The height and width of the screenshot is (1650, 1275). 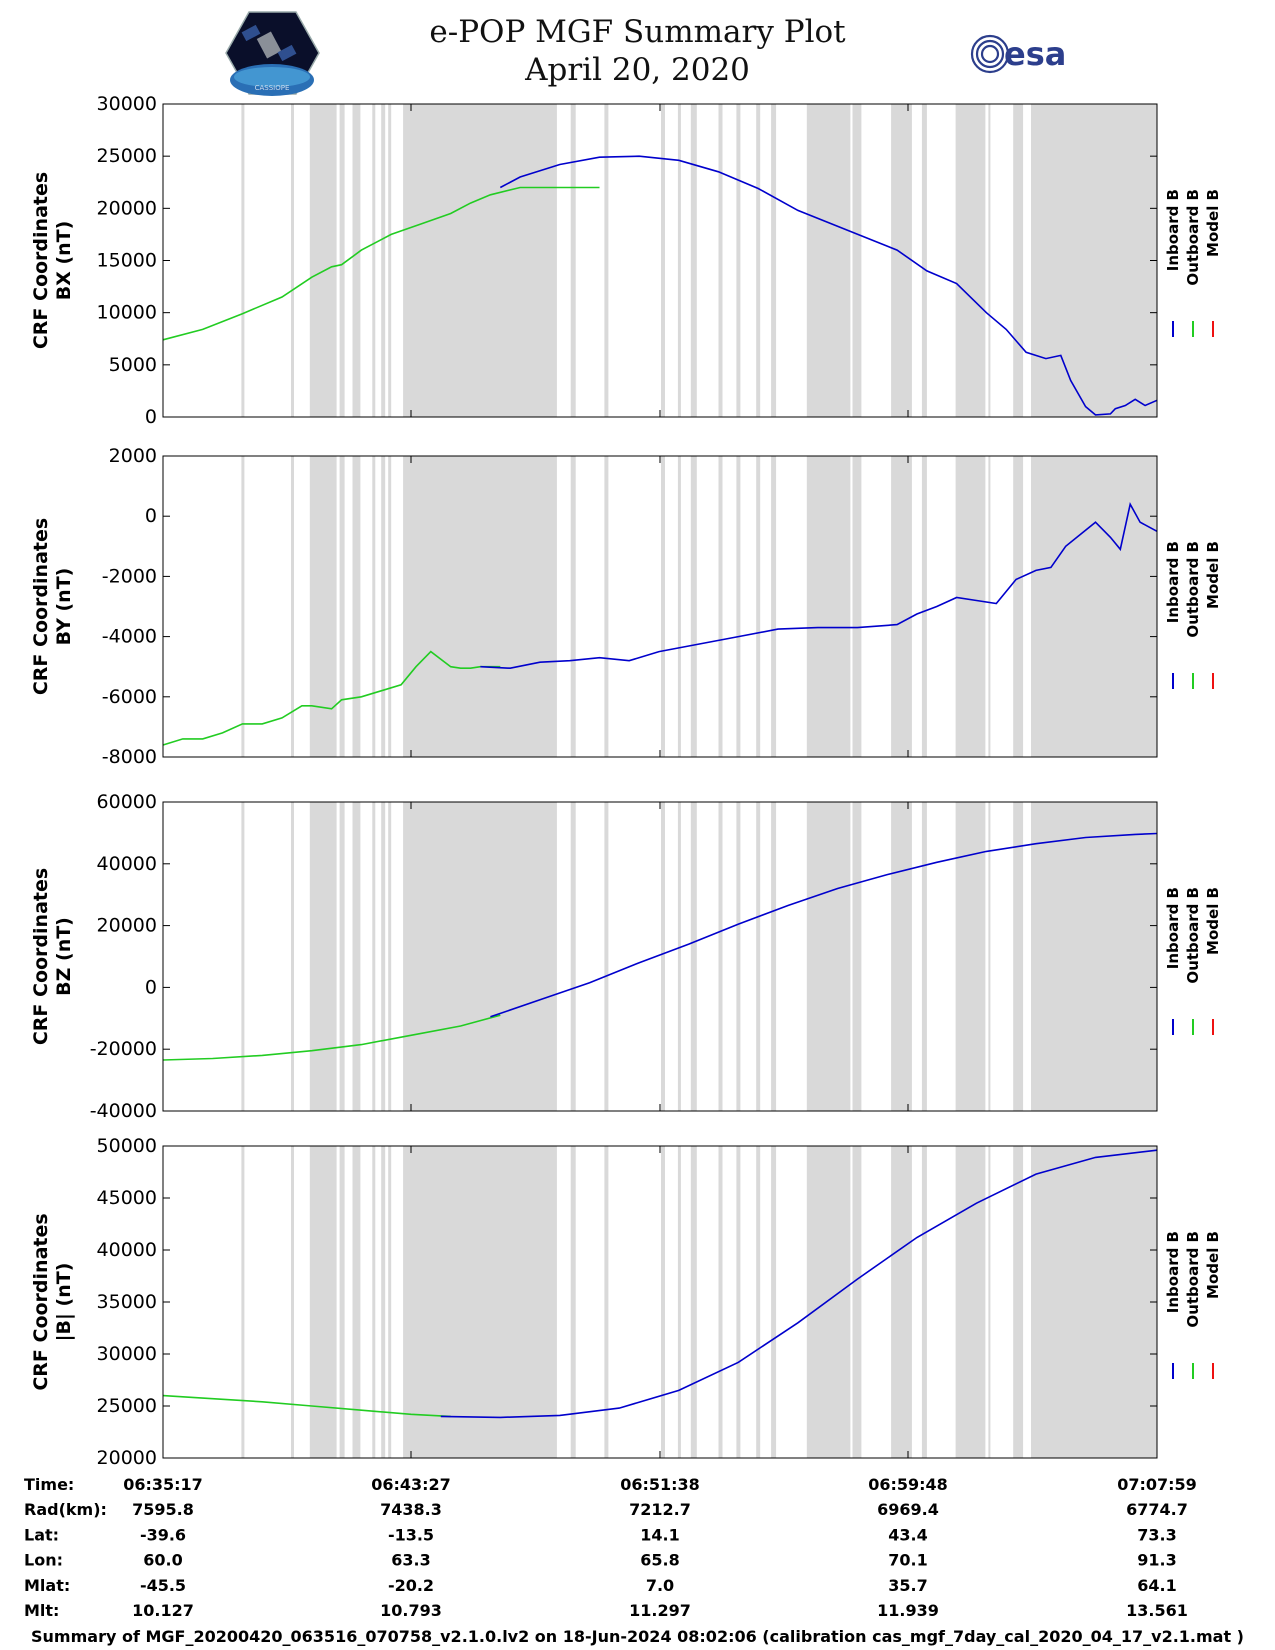 What do you see at coordinates (269, 43) in the screenshot?
I see `satellite-icon` at bounding box center [269, 43].